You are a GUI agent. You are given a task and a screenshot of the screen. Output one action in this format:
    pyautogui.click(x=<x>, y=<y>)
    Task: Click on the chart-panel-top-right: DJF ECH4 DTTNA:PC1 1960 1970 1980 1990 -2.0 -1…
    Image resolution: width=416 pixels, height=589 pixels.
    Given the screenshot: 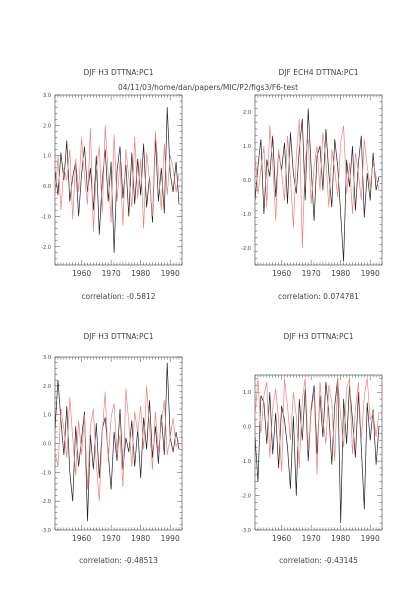 What is the action you would take?
    pyautogui.click(x=312, y=184)
    